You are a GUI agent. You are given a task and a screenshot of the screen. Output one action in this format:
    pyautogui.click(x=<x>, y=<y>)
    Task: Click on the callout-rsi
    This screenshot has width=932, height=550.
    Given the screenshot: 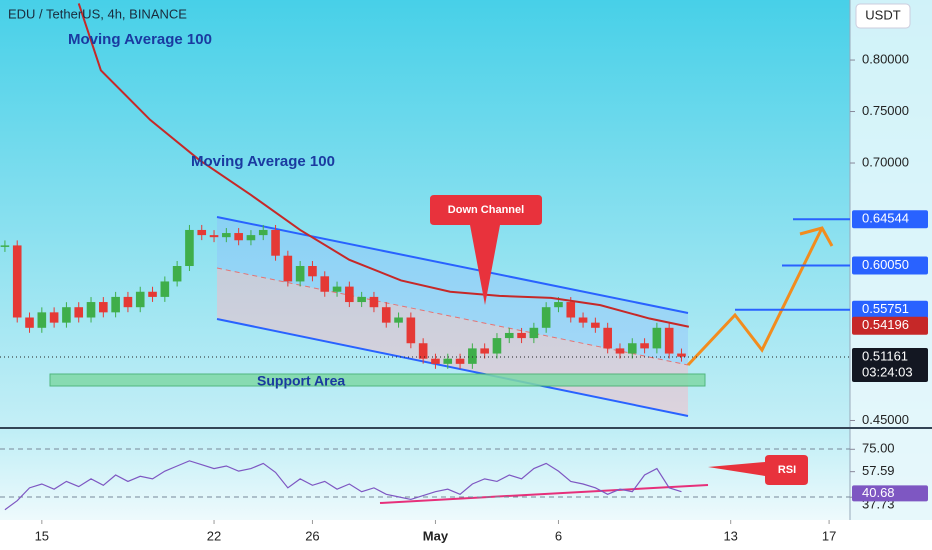 What is the action you would take?
    pyautogui.click(x=758, y=470)
    